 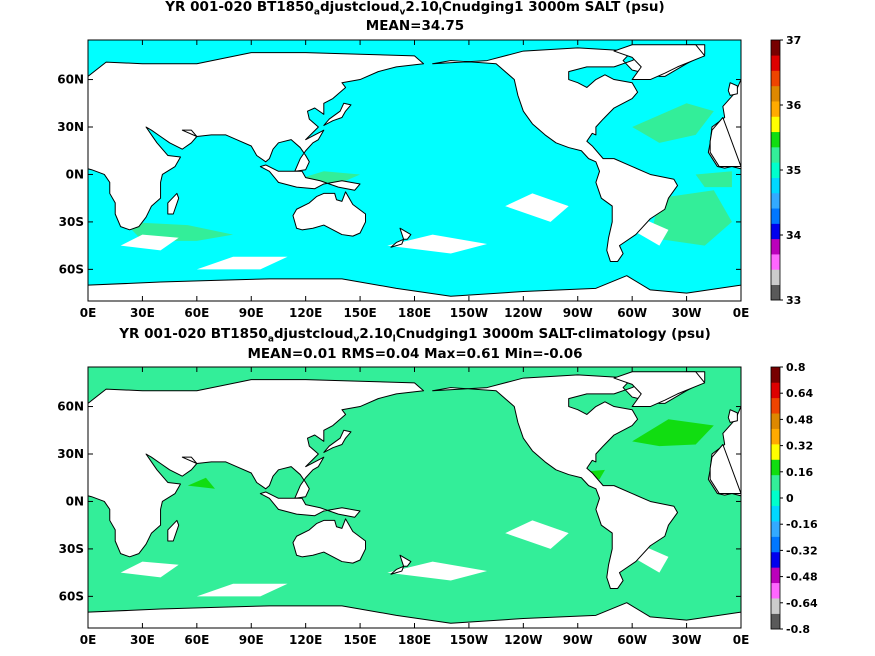 What do you see at coordinates (405, 233) in the screenshot?
I see `land-nz` at bounding box center [405, 233].